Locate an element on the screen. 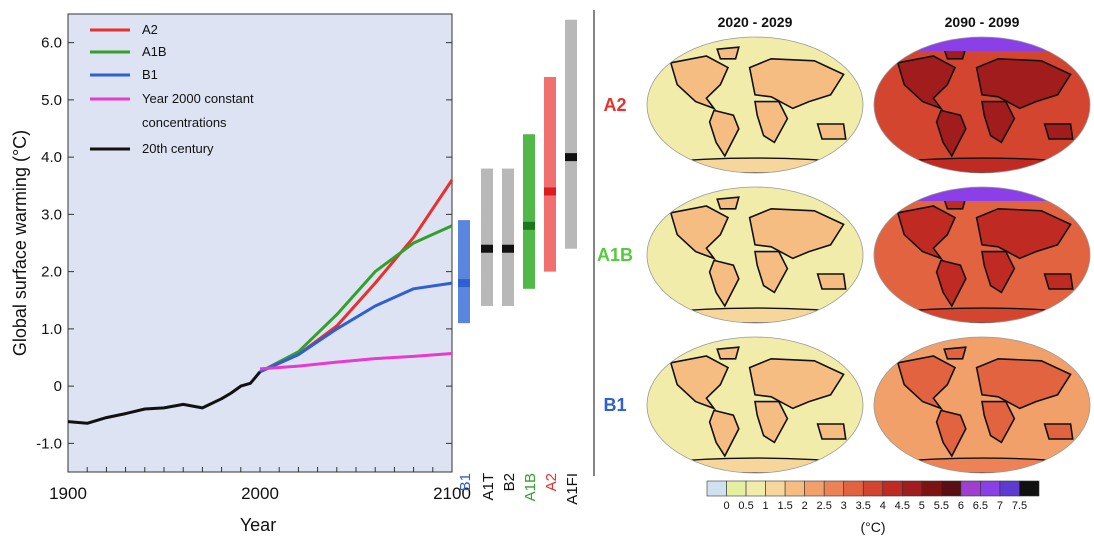 The height and width of the screenshot is (538, 1094). colorbar-tick-label: 3 is located at coordinates (844, 506).